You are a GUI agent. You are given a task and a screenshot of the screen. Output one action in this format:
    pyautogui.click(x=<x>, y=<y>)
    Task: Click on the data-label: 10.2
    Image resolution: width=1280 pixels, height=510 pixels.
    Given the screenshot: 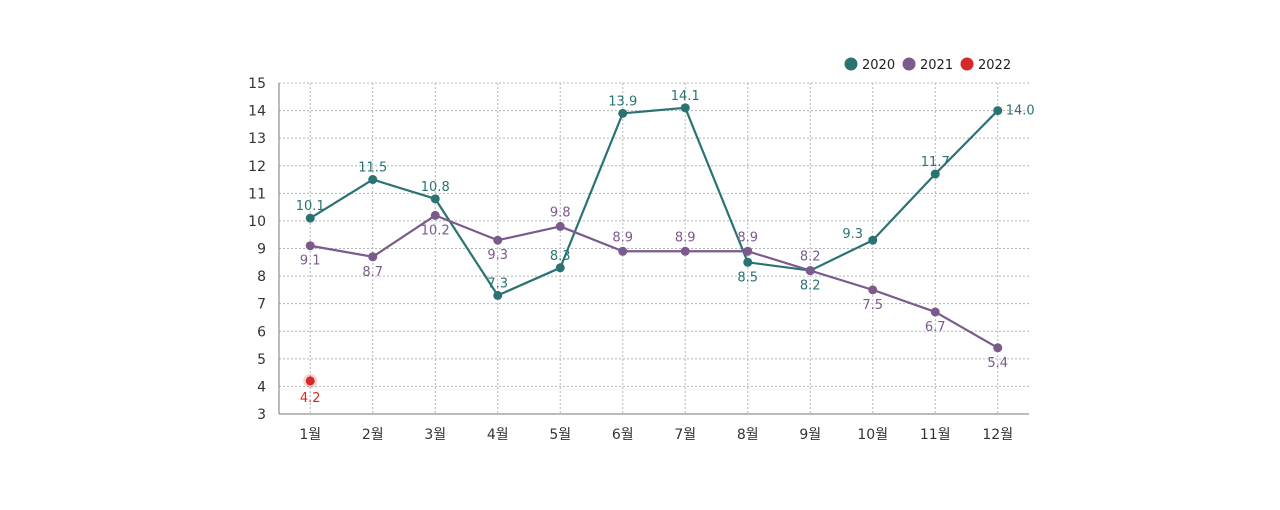 What is the action you would take?
    pyautogui.click(x=435, y=230)
    